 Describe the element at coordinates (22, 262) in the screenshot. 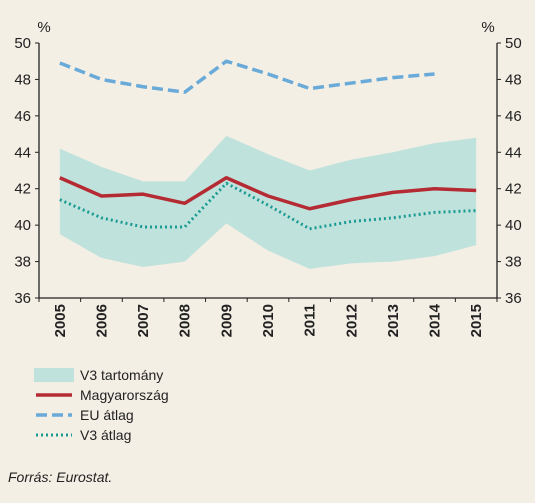

I see `y-tick-label-left: 38` at that location.